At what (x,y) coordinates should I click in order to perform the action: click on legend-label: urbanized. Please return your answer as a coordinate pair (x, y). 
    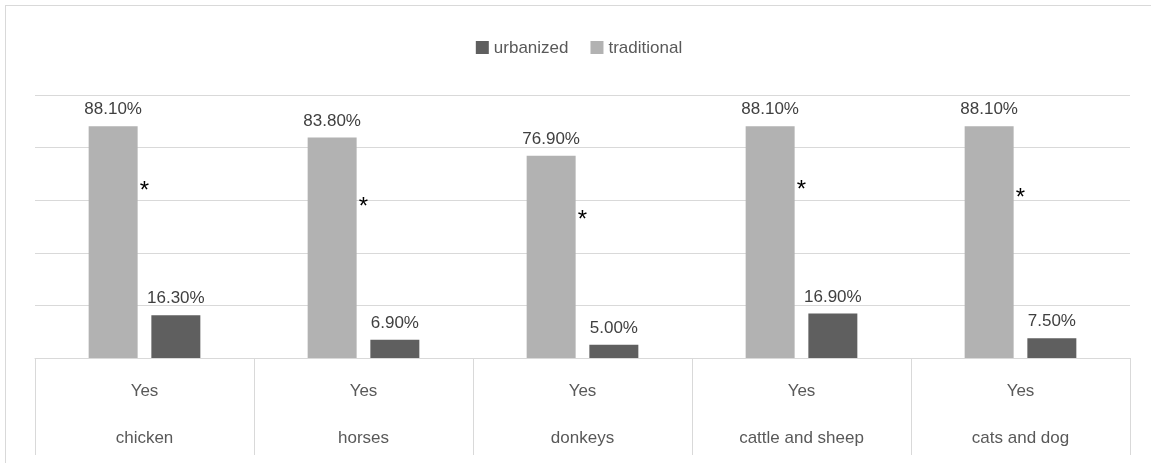
    Looking at the image, I should click on (531, 47).